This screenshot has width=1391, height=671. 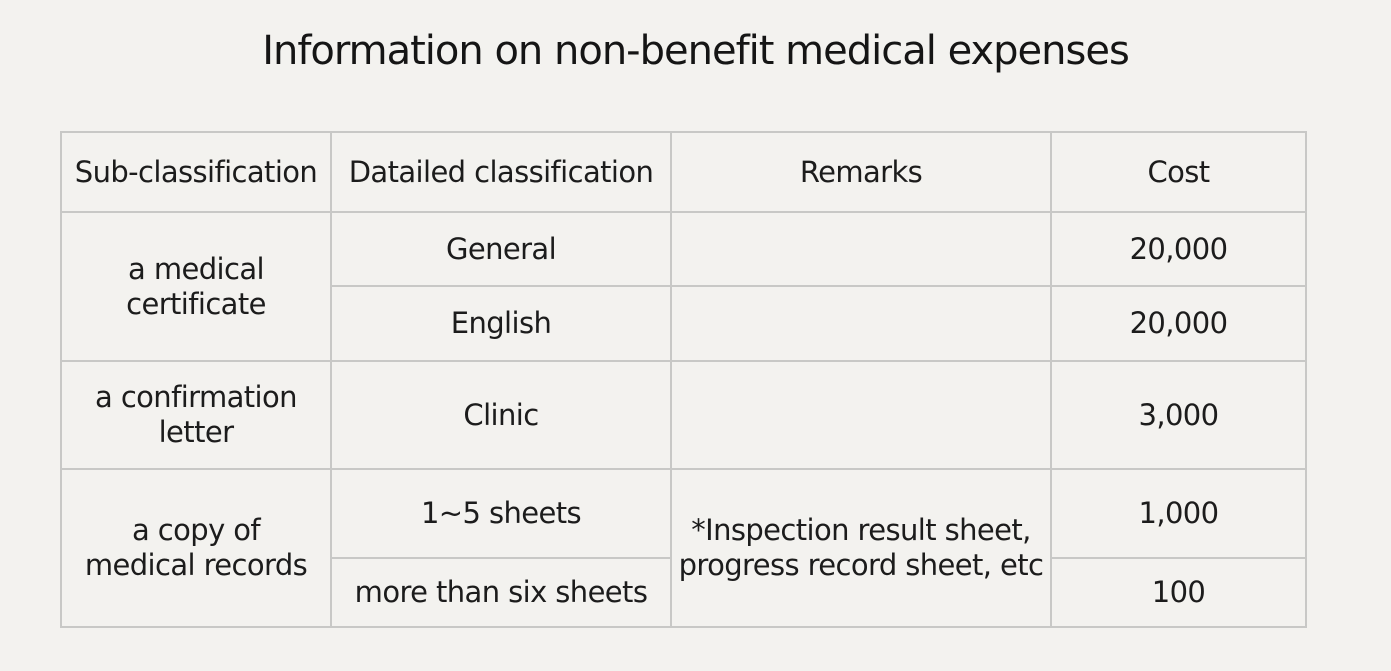 What do you see at coordinates (196, 530) in the screenshot?
I see `sub-classification-line: a copy of` at bounding box center [196, 530].